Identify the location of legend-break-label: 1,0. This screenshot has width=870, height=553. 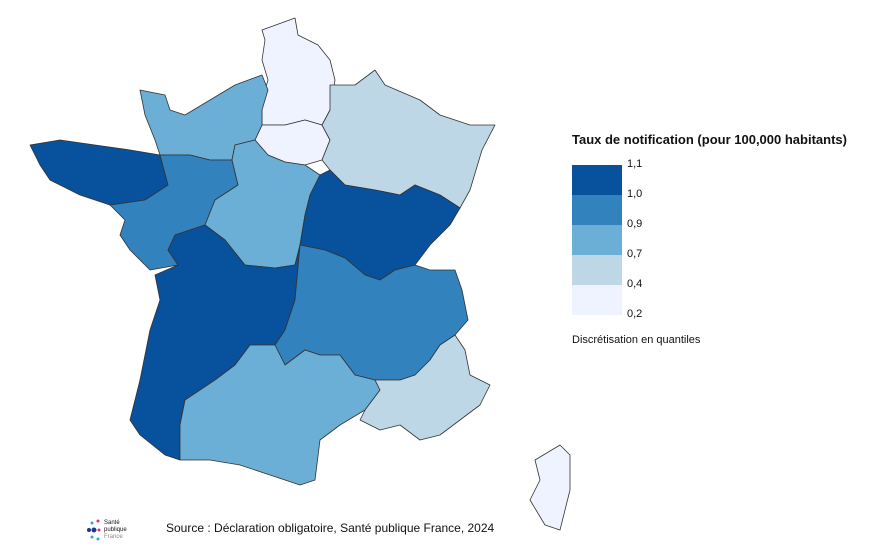
(635, 194).